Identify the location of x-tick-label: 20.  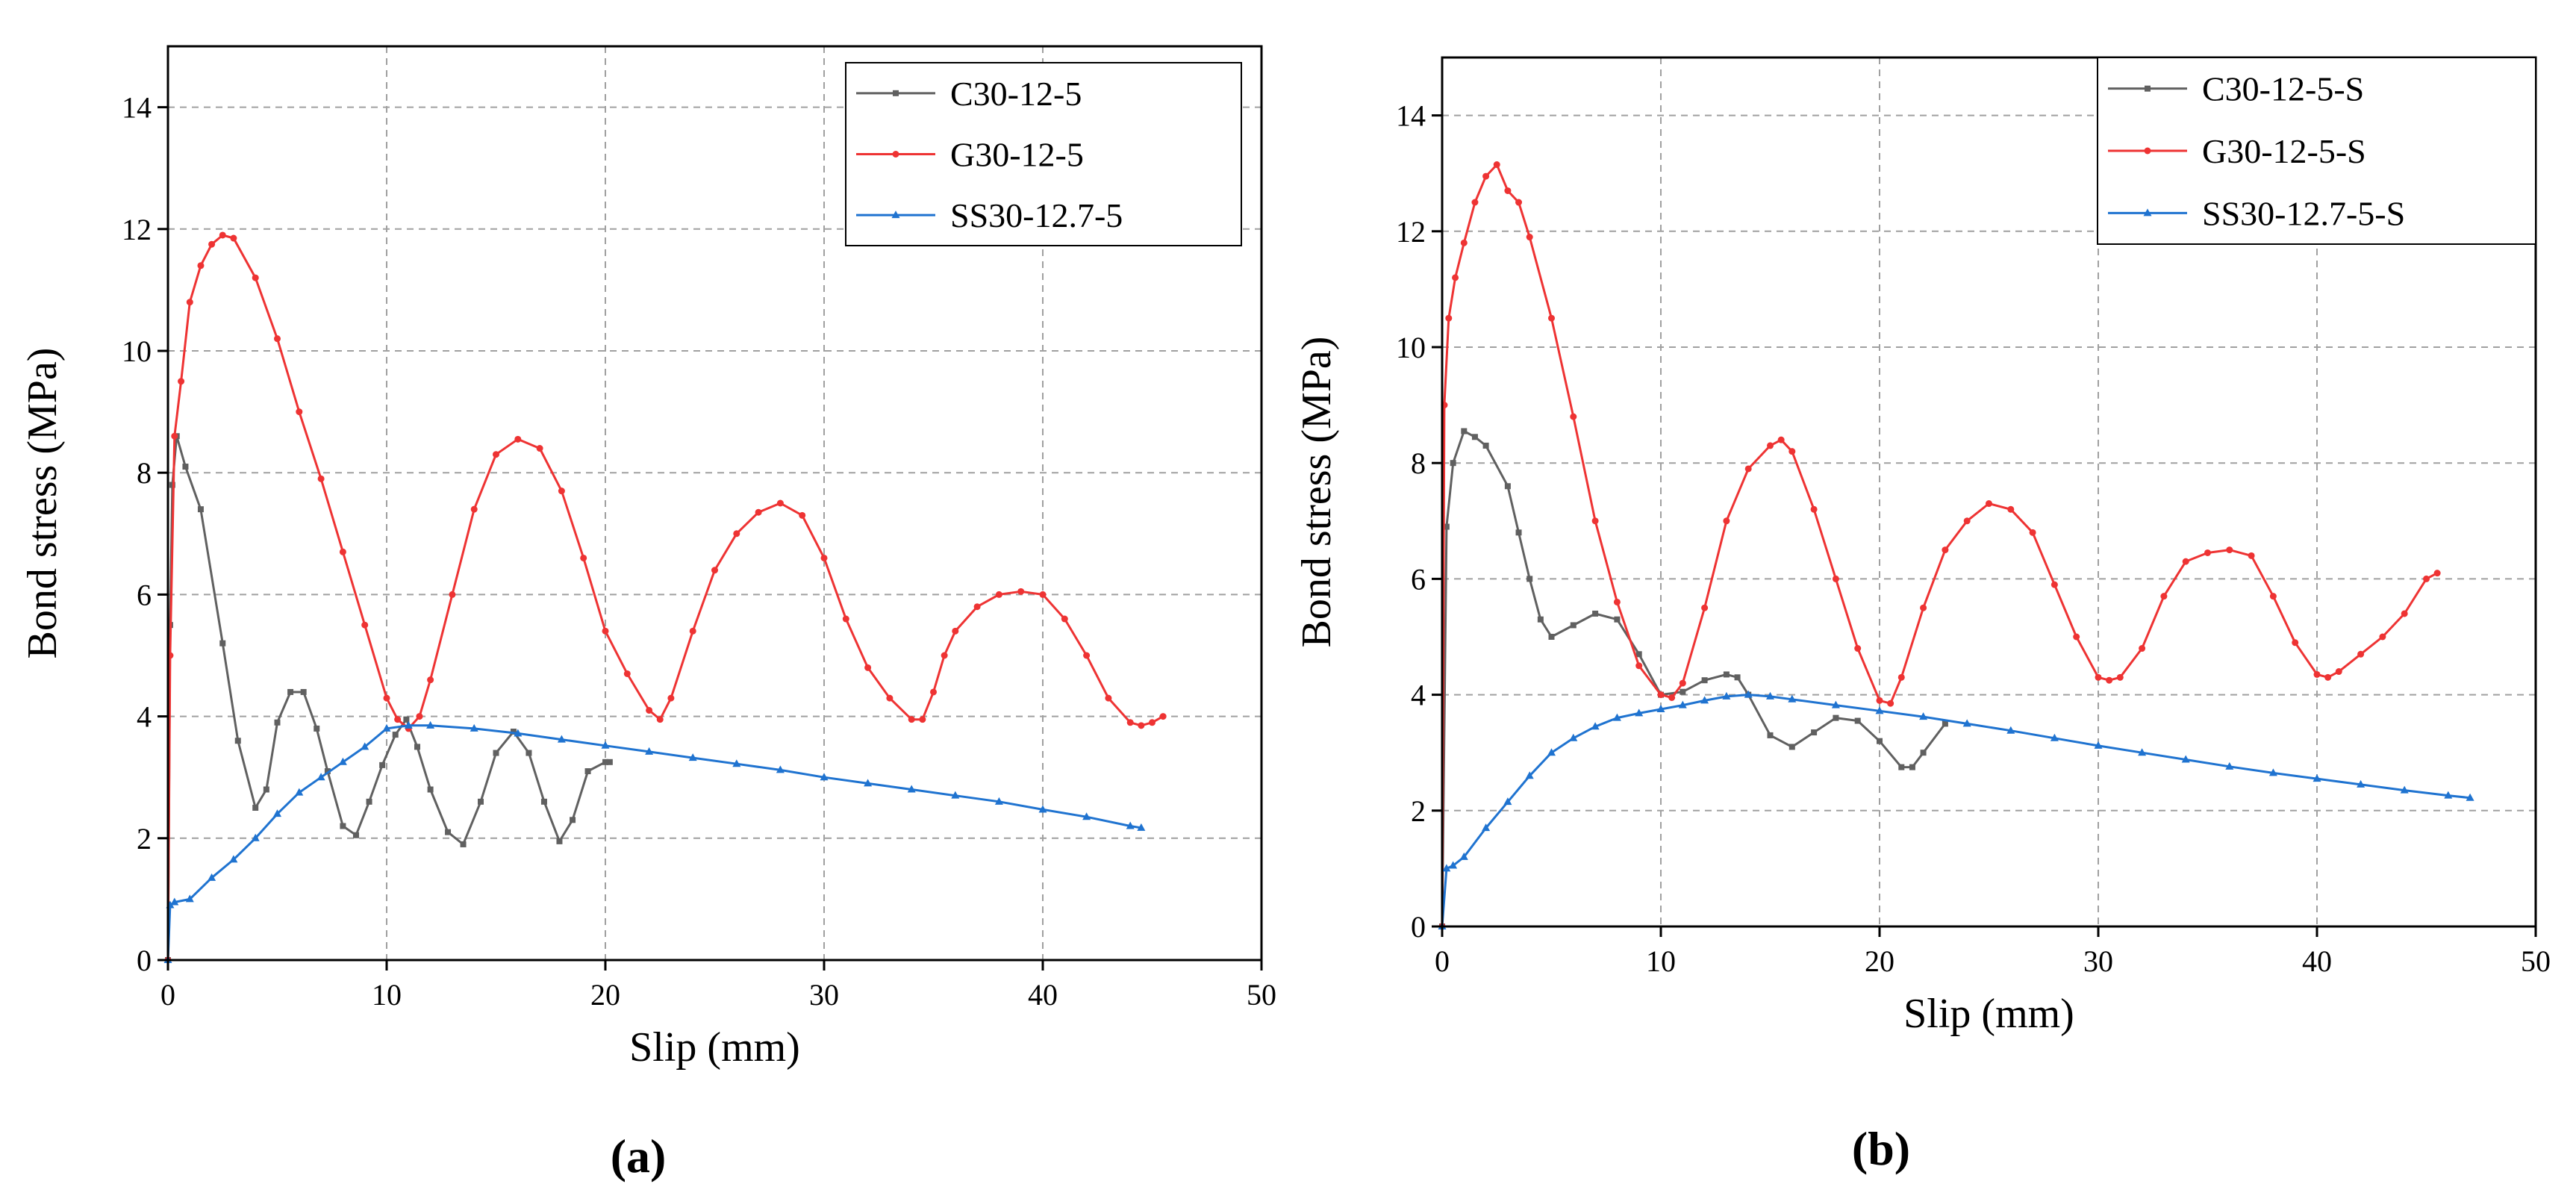
(605, 995).